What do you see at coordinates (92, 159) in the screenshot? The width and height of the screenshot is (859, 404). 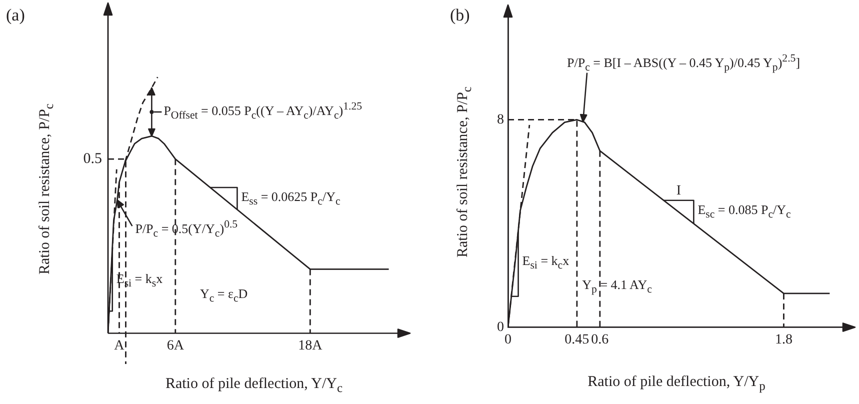 I see `text: 0.5` at bounding box center [92, 159].